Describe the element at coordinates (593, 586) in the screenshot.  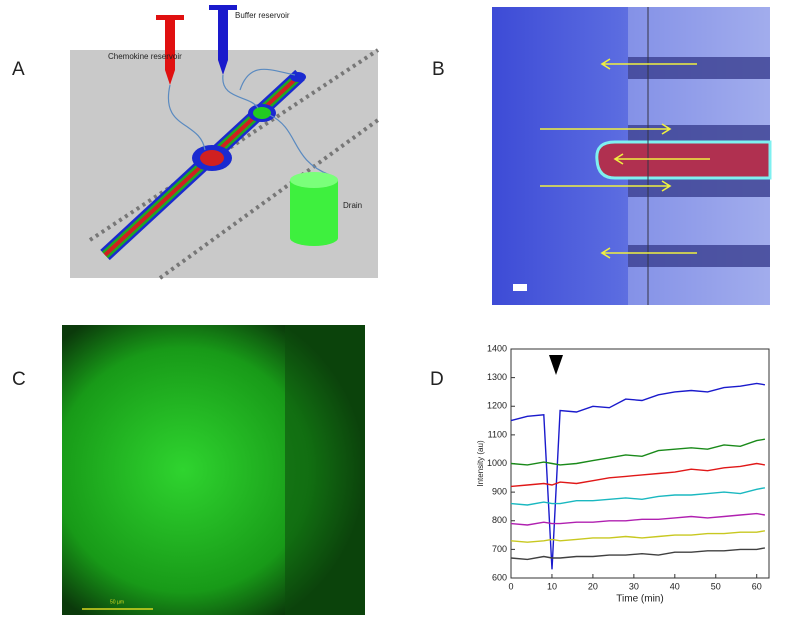
I see `x-tick-label: 20` at that location.